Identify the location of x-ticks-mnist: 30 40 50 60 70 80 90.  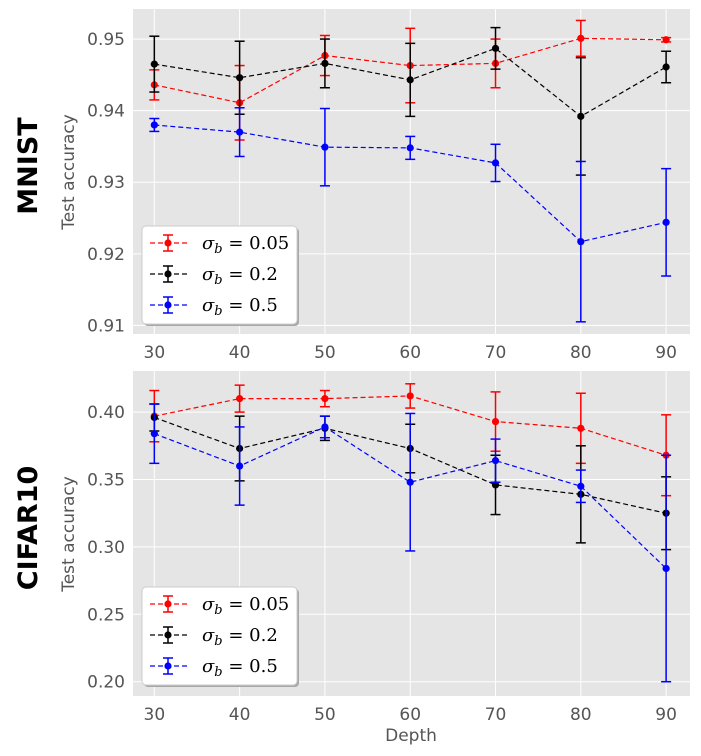
(410, 353).